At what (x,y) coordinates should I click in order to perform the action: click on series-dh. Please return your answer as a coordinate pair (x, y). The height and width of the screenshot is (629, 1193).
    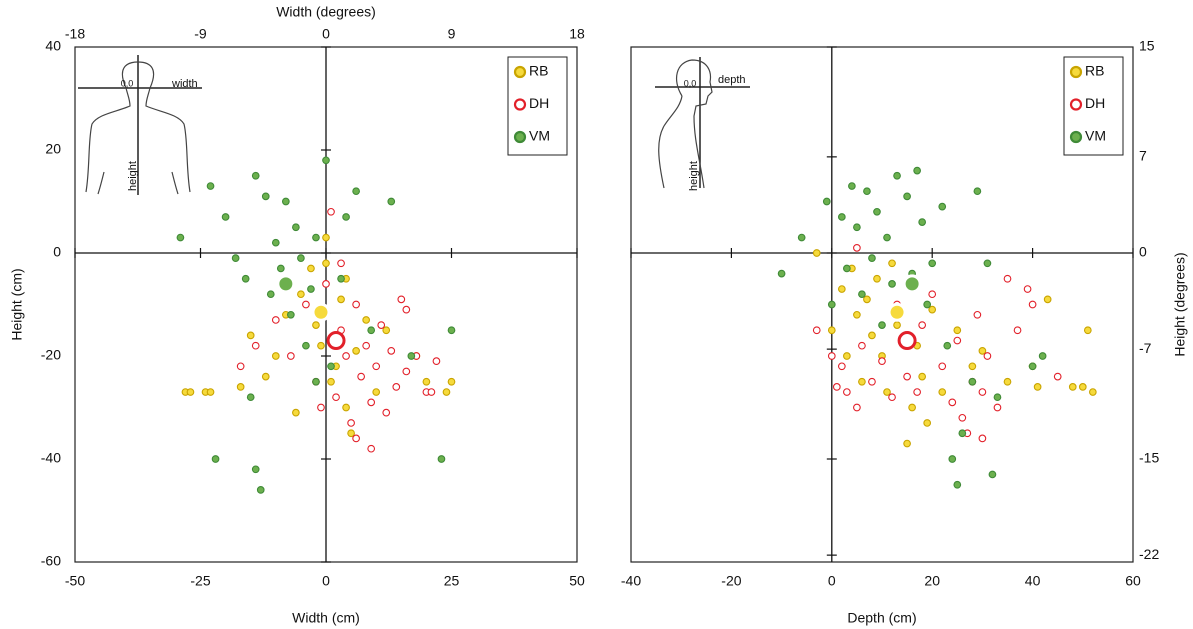
    Looking at the image, I should click on (338, 330).